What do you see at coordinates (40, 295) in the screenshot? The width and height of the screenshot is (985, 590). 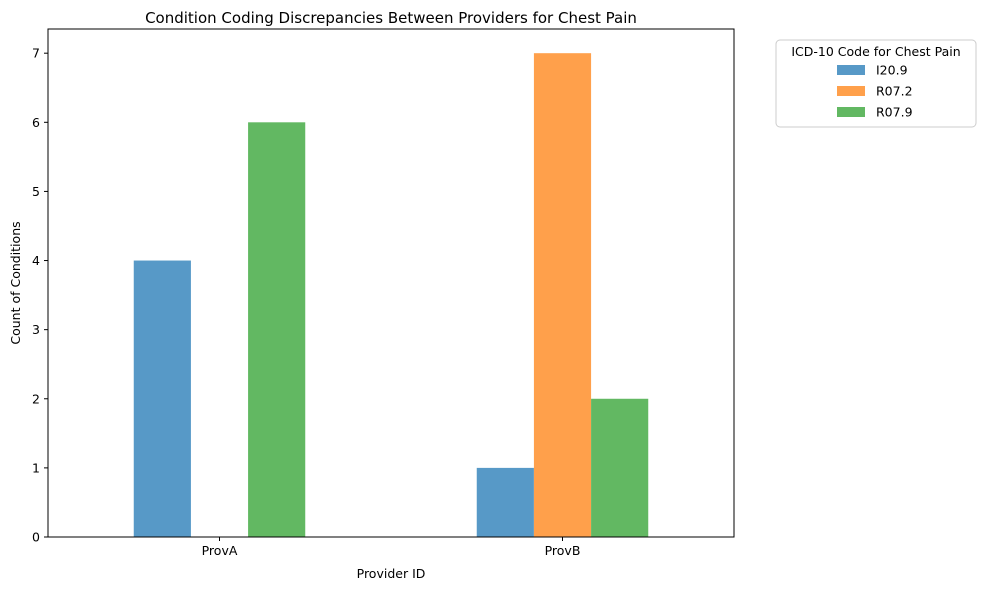 I see `y-axis: 0 1 2 3 4 5 6 7` at bounding box center [40, 295].